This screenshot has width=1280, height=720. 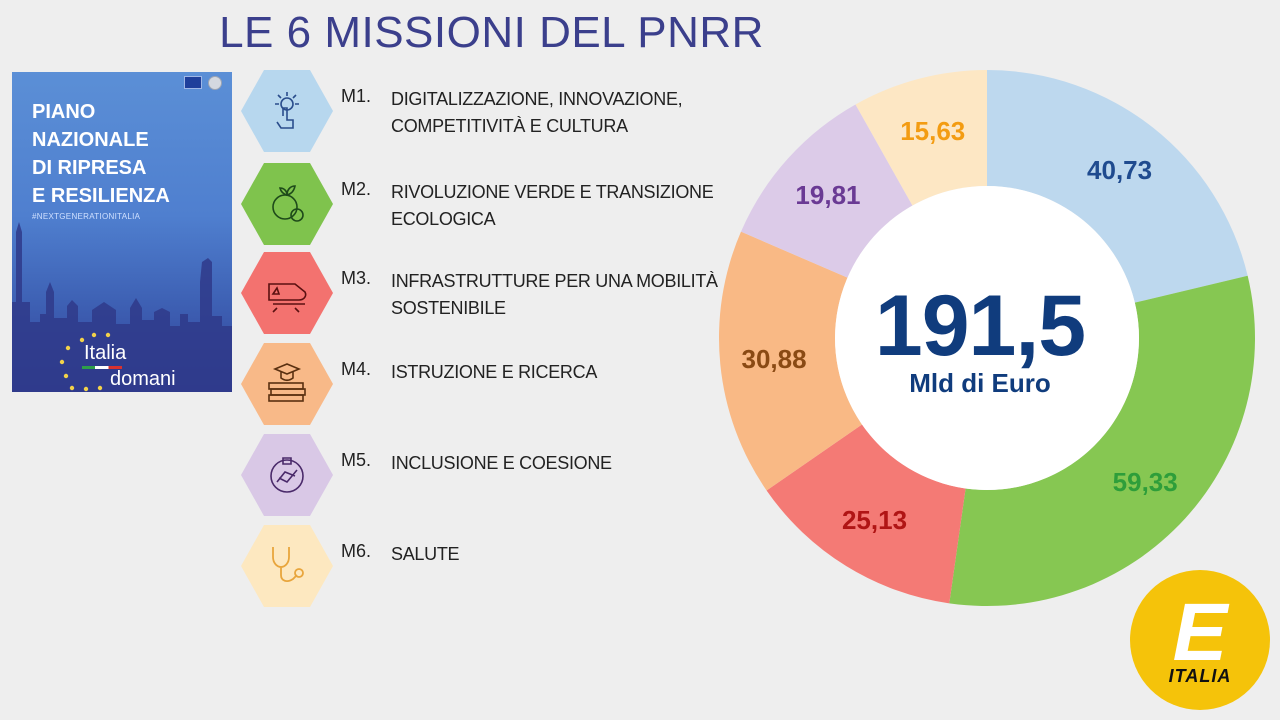 I want to click on slice-value-label: 30,88, so click(x=773, y=359).